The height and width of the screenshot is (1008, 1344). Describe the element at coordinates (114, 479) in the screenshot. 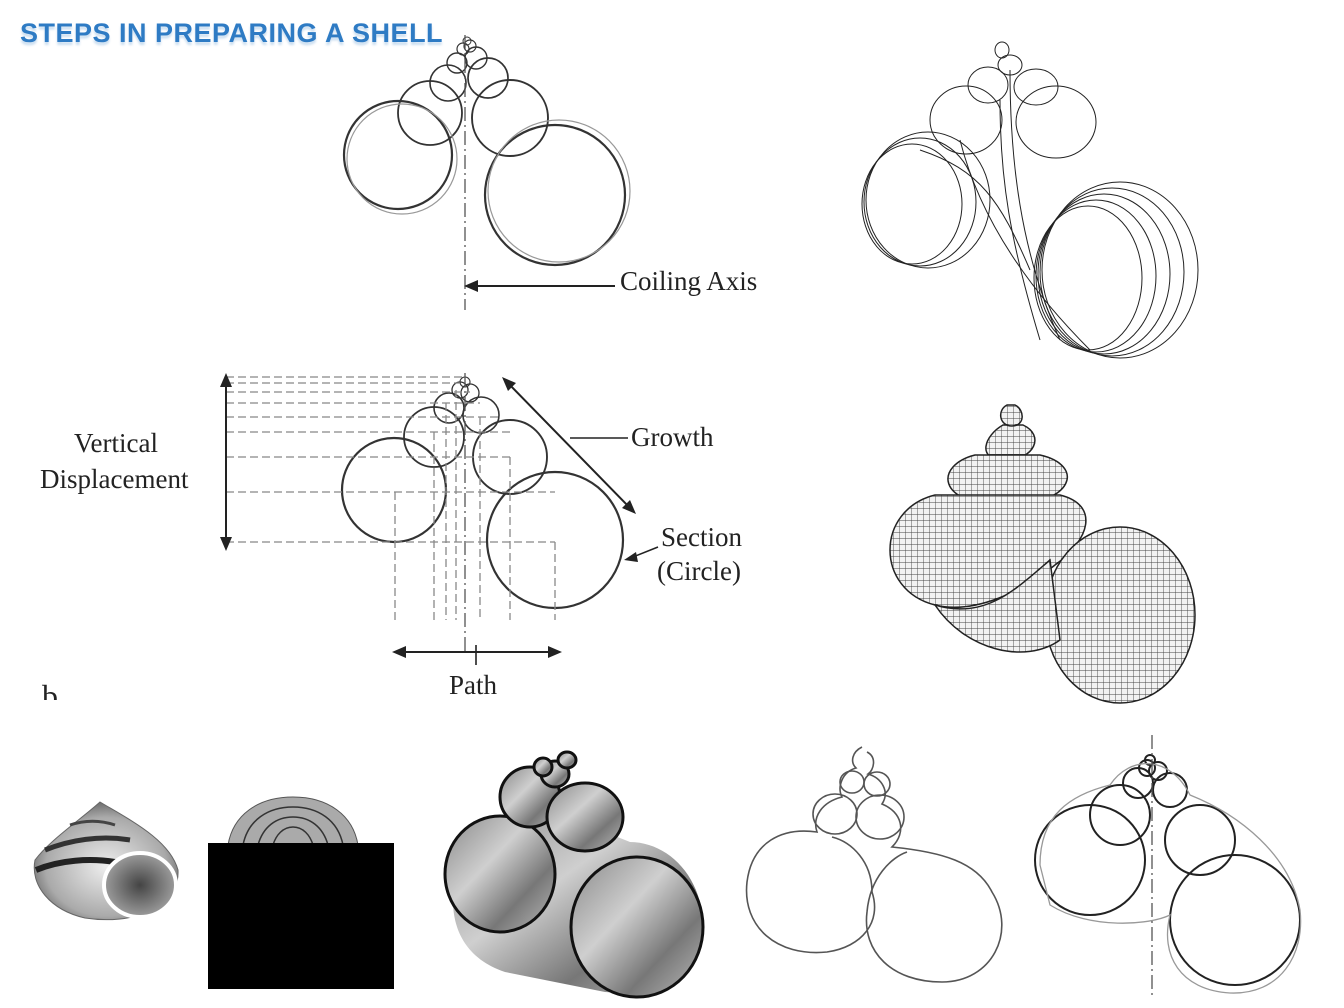

I see `displacement-label: Displacement` at that location.